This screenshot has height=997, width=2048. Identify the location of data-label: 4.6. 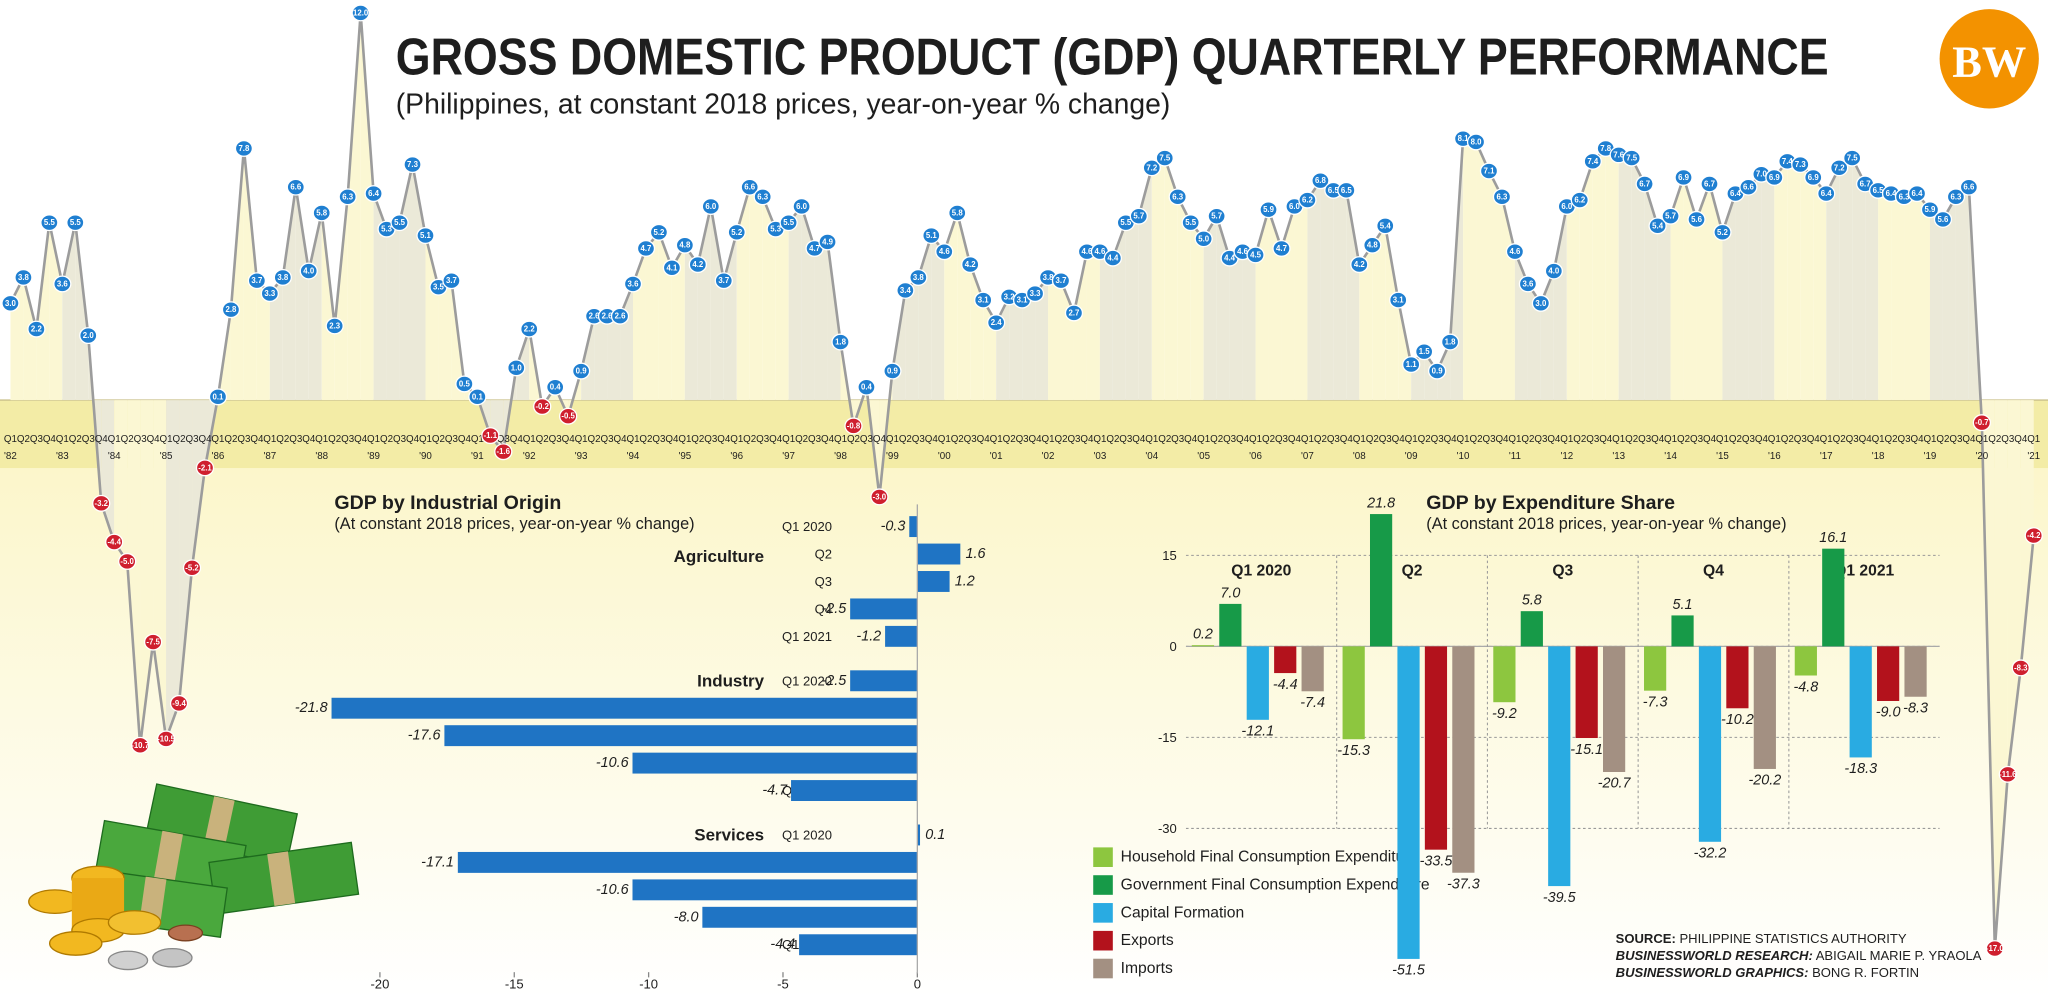
(1087, 251).